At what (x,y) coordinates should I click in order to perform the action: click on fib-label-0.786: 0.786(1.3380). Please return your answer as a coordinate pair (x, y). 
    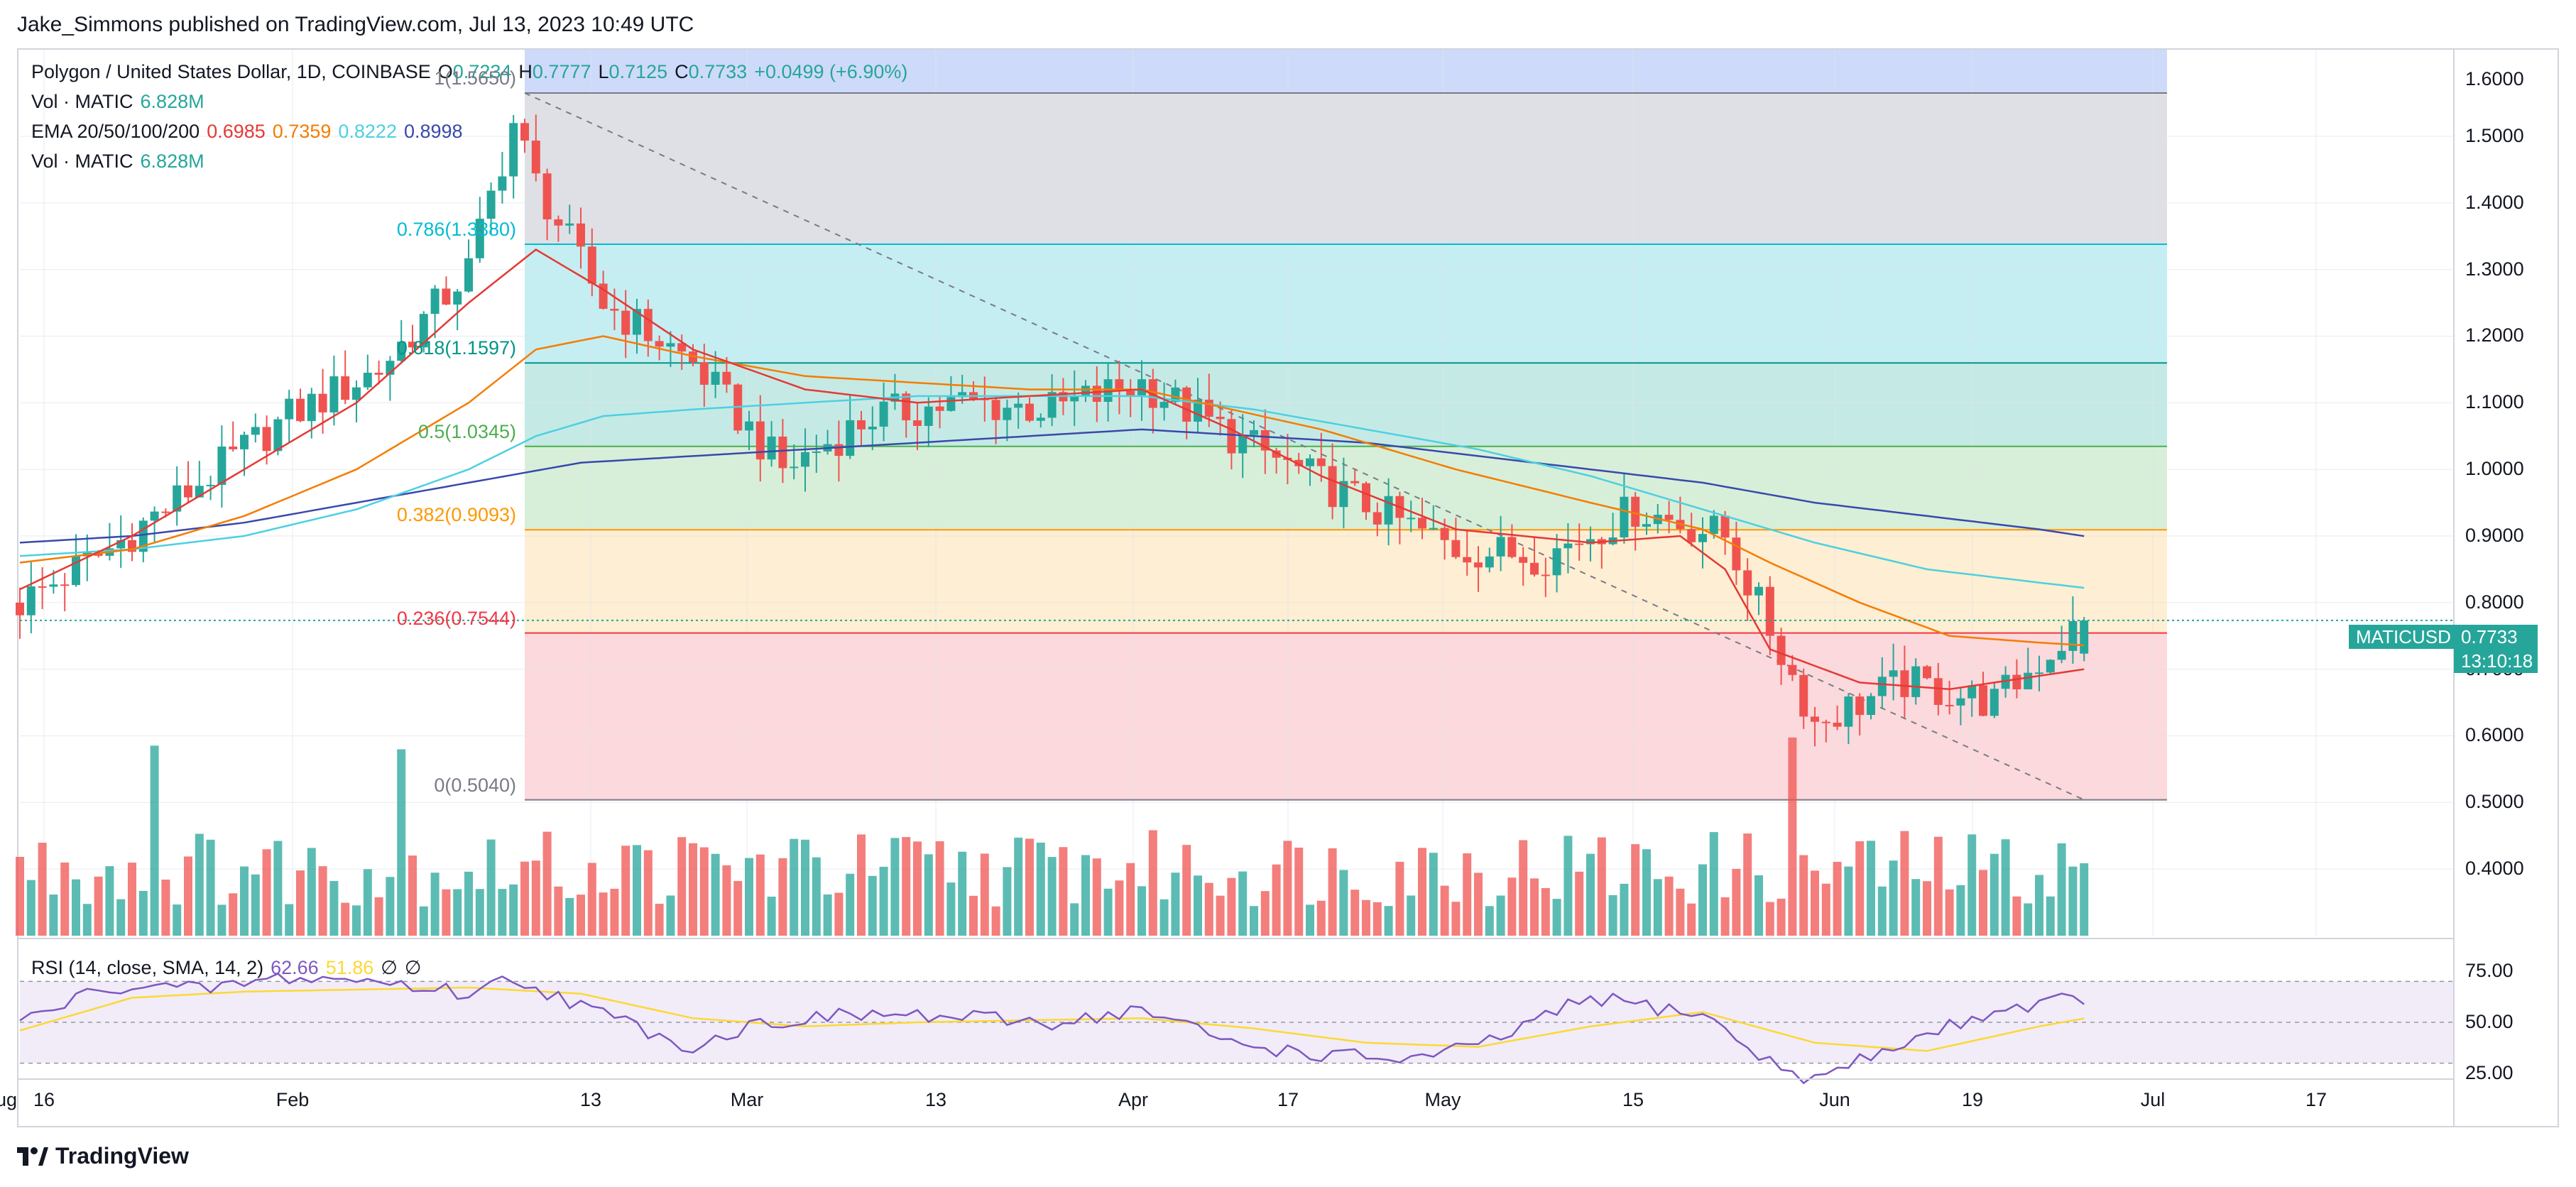
    Looking at the image, I should click on (456, 229).